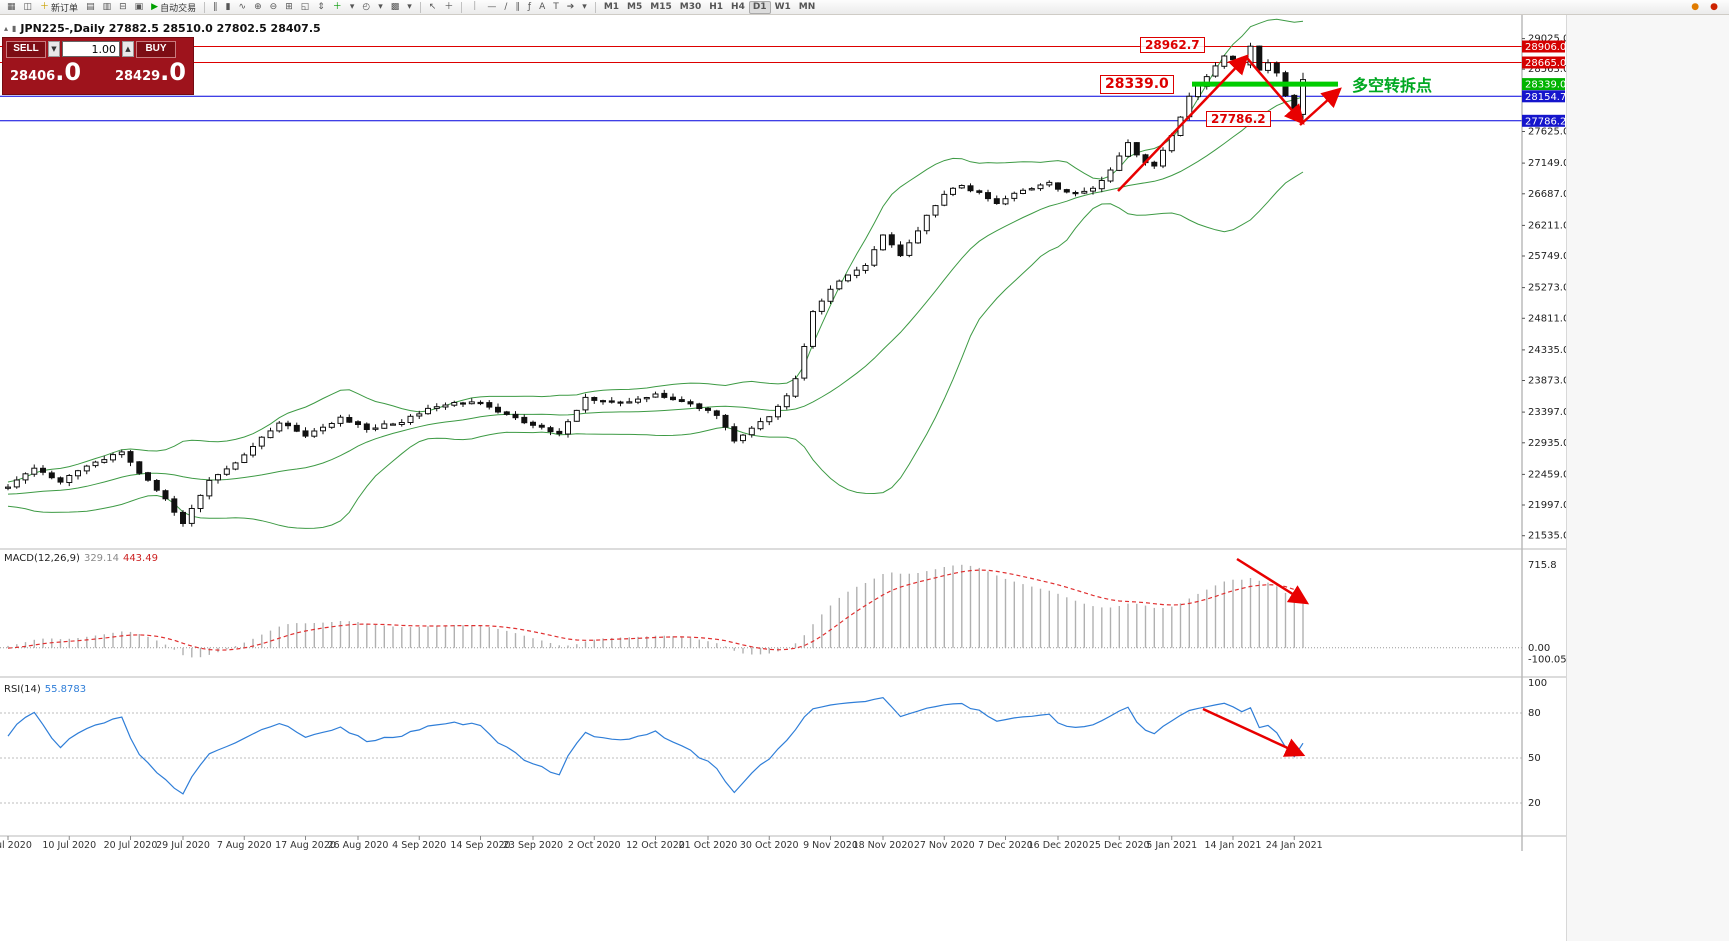  Describe the element at coordinates (807, 7) in the screenshot. I see `timeframe-mn: MN` at that location.